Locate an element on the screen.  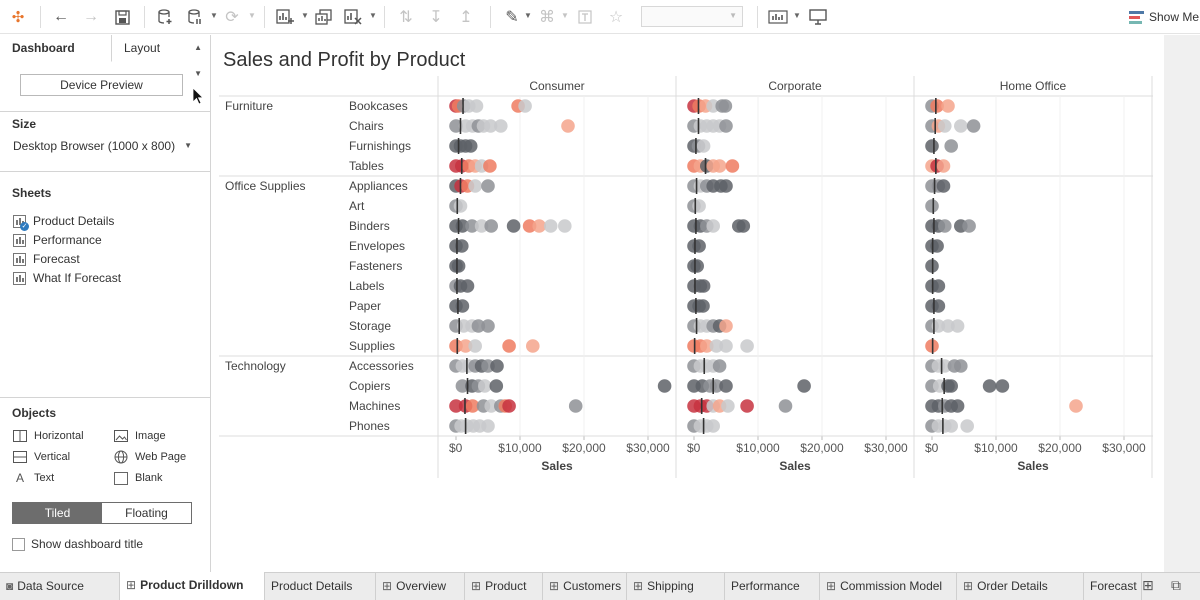
worksheet-icon is located at coordinates (19, 278).